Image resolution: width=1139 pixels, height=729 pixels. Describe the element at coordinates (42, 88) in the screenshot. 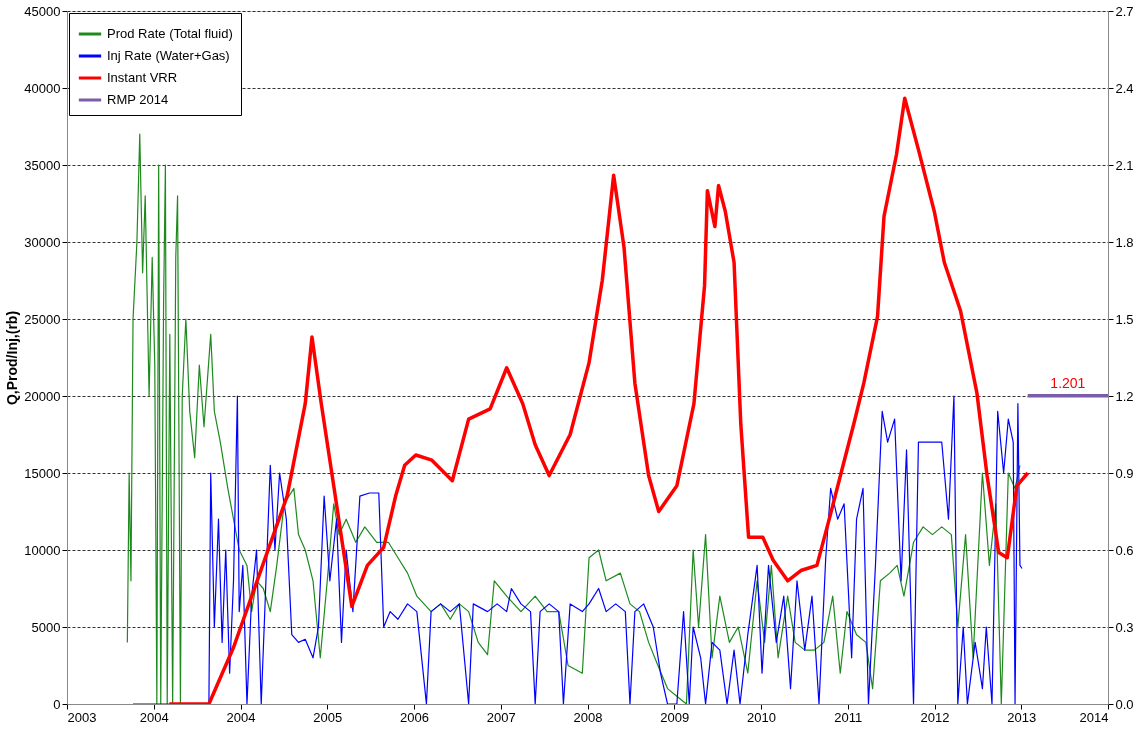

I see `y-tick-label: 40000` at that location.